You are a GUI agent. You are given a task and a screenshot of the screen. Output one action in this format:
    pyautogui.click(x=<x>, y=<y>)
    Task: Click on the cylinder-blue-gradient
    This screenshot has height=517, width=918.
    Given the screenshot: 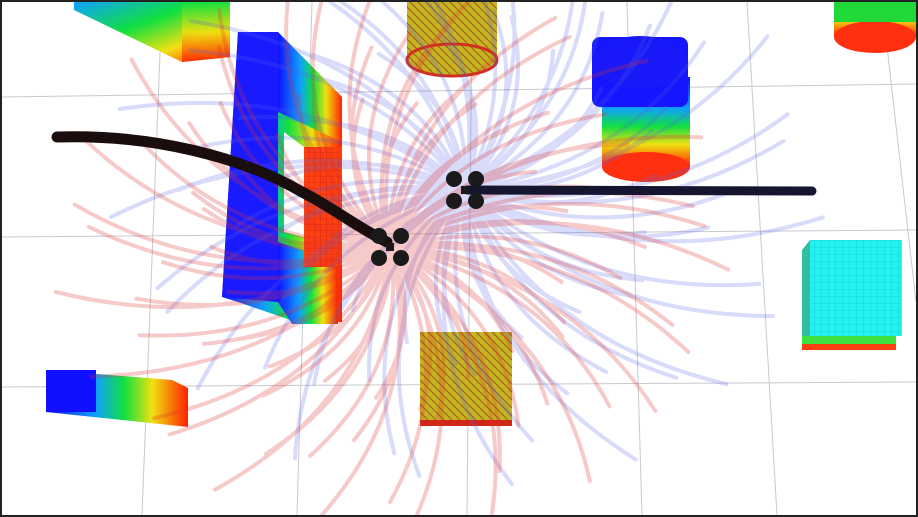 What is the action you would take?
    pyautogui.click(x=641, y=109)
    